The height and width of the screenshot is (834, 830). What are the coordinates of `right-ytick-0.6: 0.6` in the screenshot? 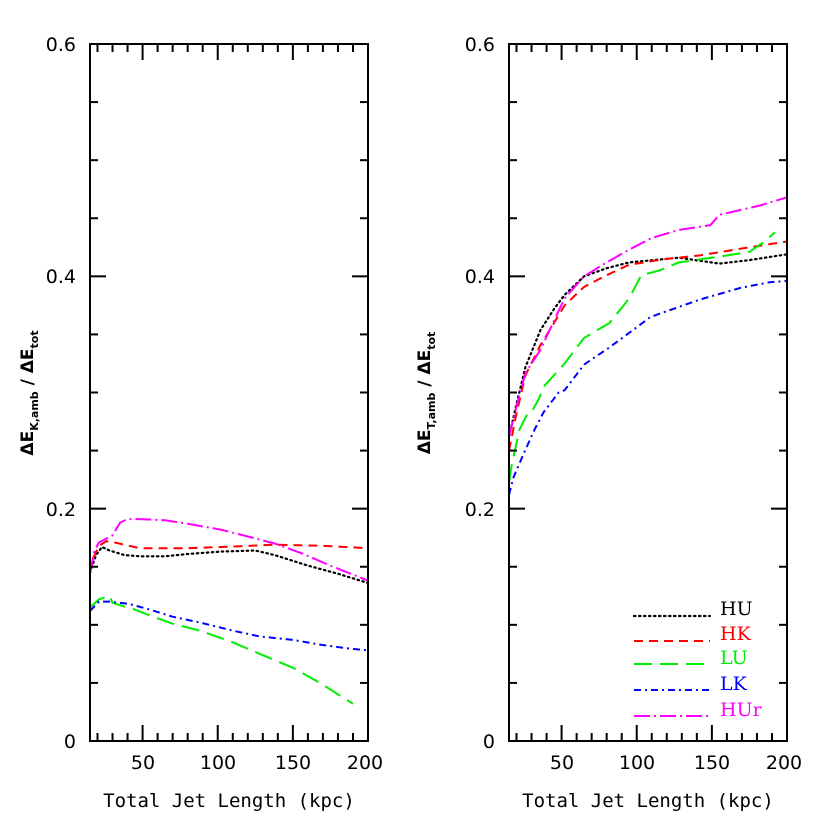 It's located at (480, 45).